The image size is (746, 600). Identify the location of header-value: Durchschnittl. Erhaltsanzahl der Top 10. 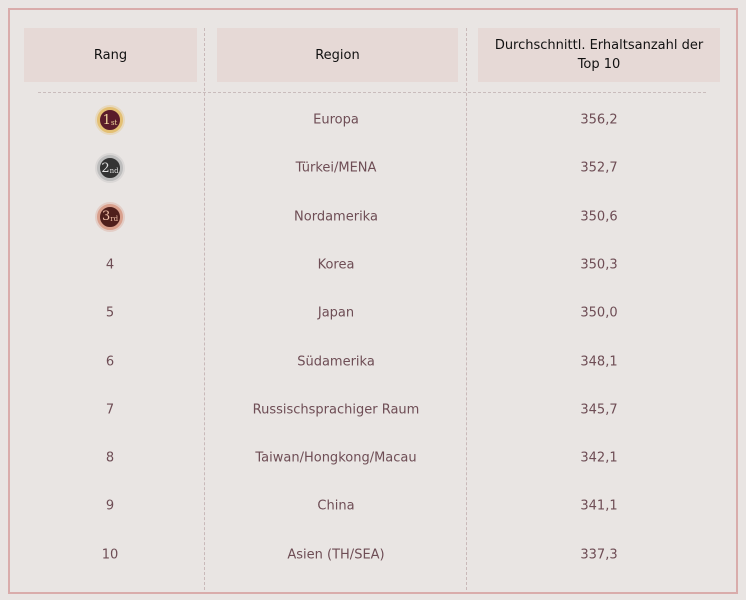
(599, 55).